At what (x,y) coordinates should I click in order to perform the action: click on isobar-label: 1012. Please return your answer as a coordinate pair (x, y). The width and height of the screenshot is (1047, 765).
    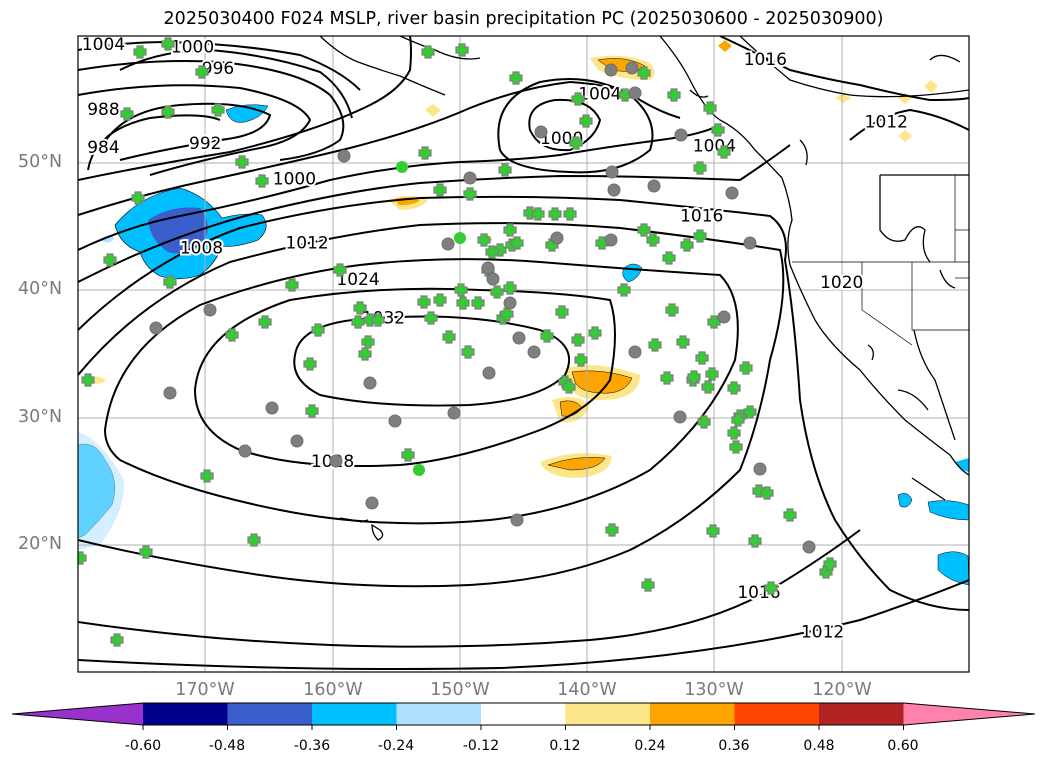
    Looking at the image, I should click on (822, 633).